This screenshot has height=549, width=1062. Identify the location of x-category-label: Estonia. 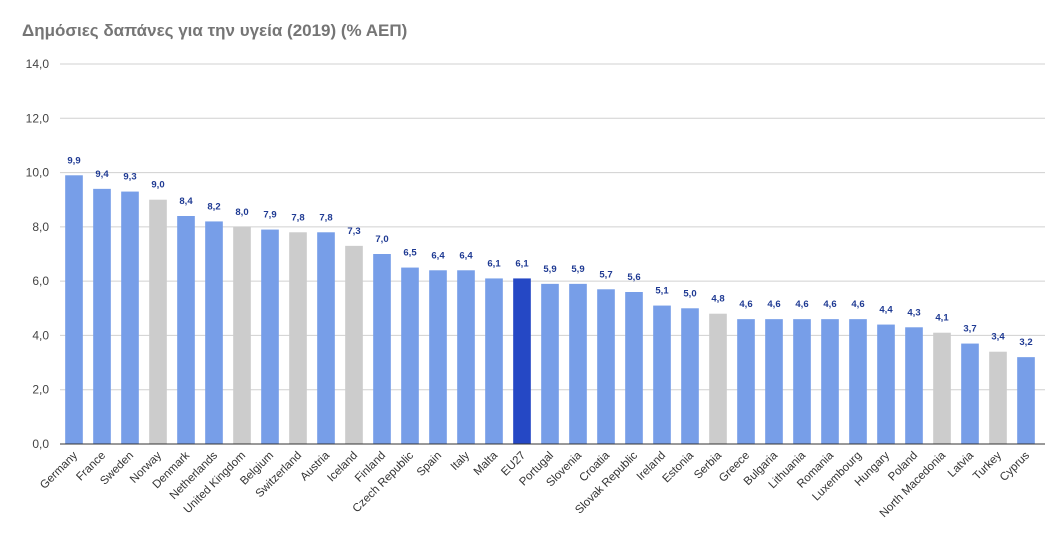
(679, 467).